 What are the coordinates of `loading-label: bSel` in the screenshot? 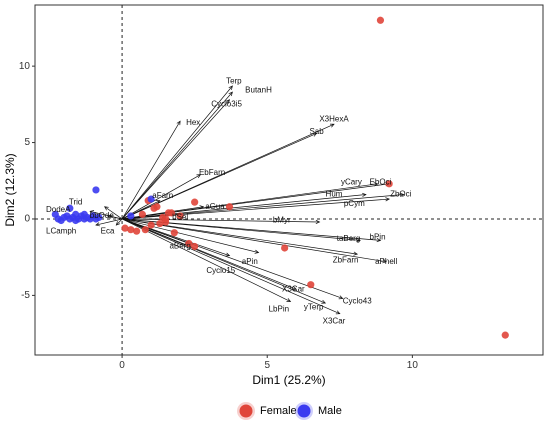 It's located at (180, 217).